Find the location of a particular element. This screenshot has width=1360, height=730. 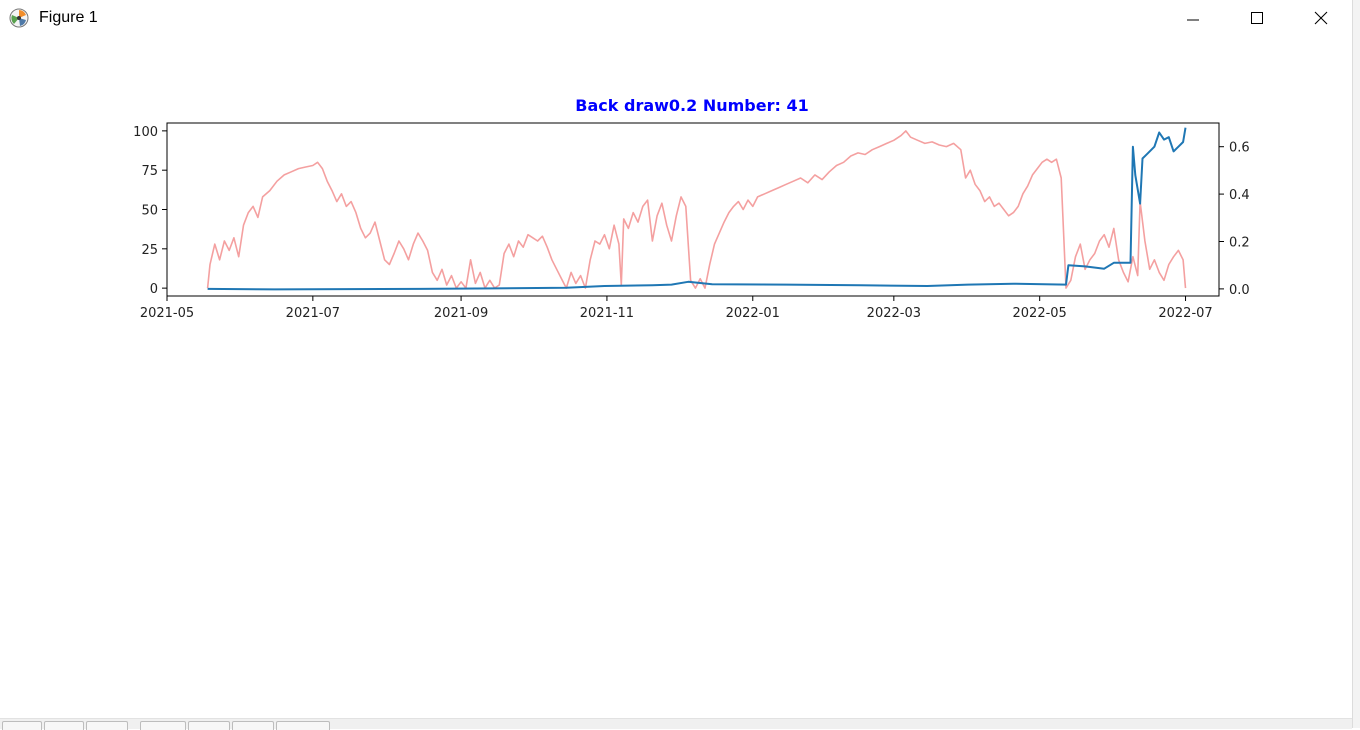

window-title: Figure 1 is located at coordinates (68, 17).